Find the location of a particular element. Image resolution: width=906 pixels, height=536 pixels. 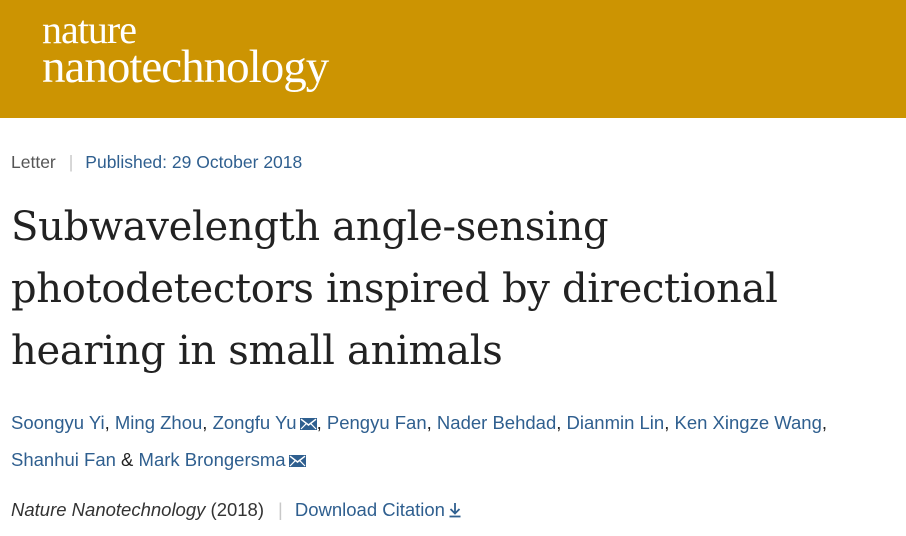

author-link: Pengyu Fan is located at coordinates (376, 422).